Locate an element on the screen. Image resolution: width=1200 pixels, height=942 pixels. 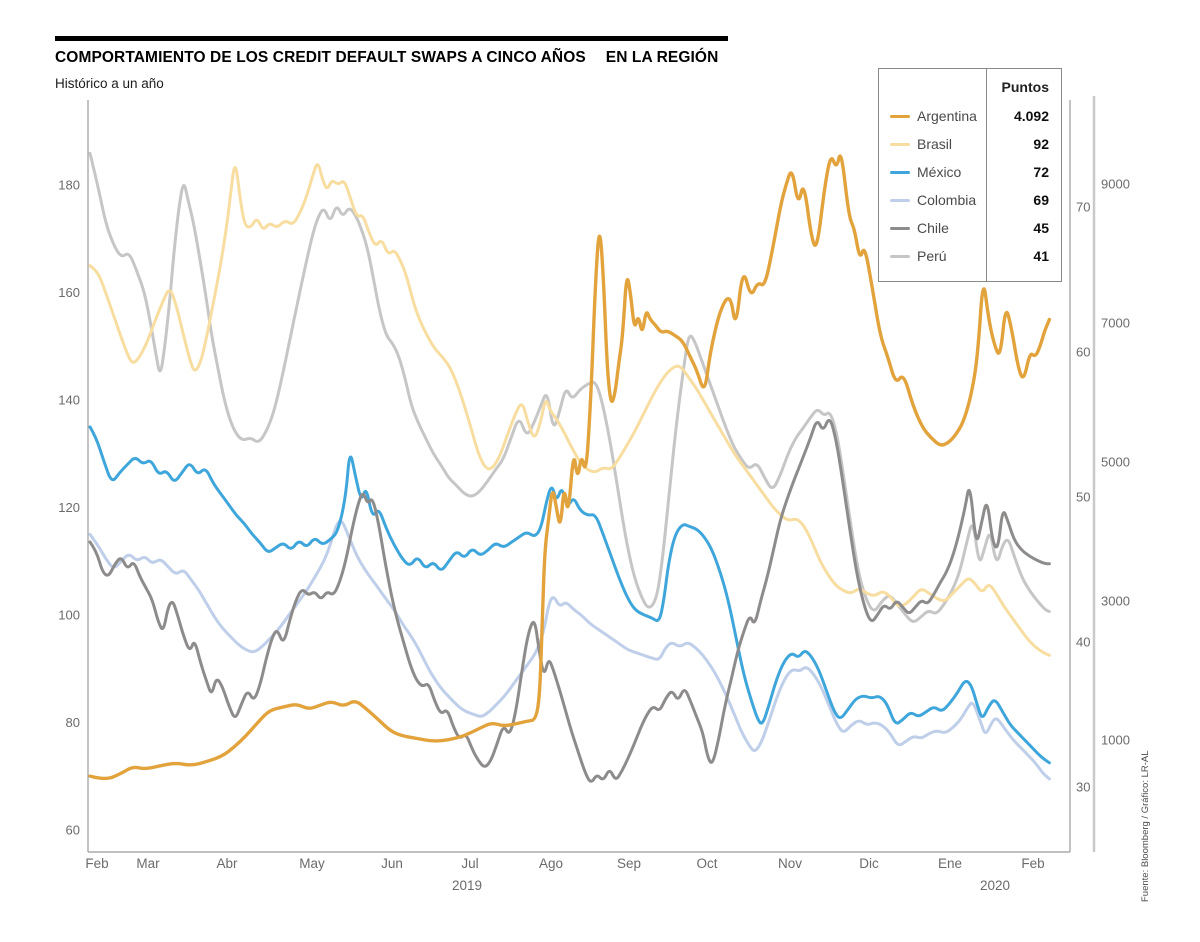
peru-swatch-icon is located at coordinates (900, 256).